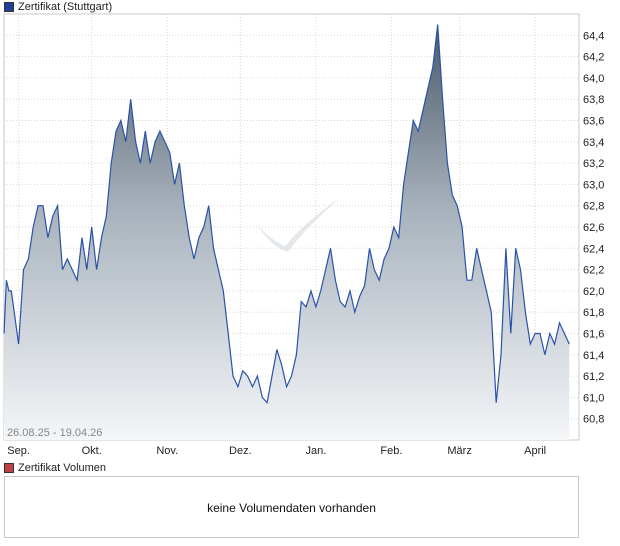 The image size is (620, 546). What do you see at coordinates (593, 420) in the screenshot?
I see `y-tick-label: 60,8` at bounding box center [593, 420].